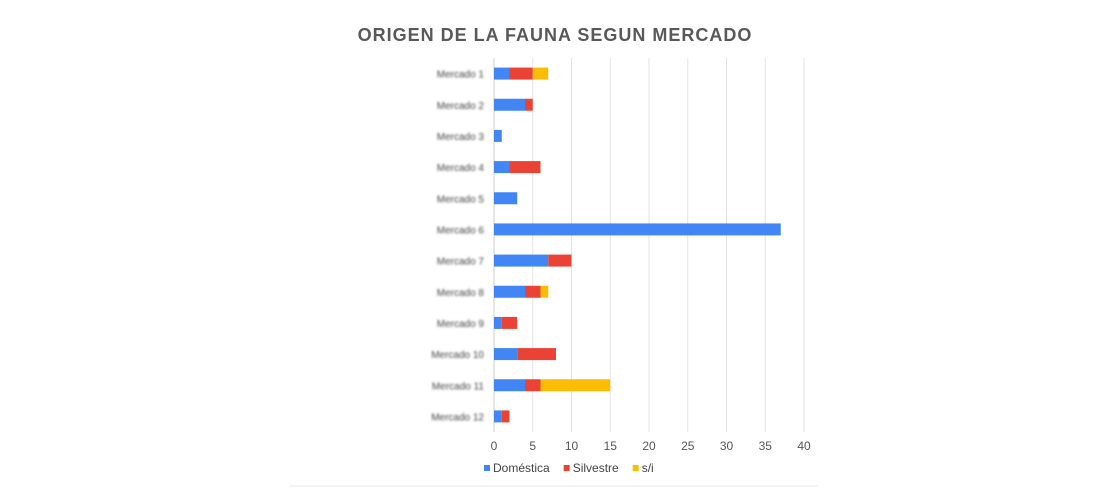  I want to click on category-label: Mercado 6, so click(461, 230).